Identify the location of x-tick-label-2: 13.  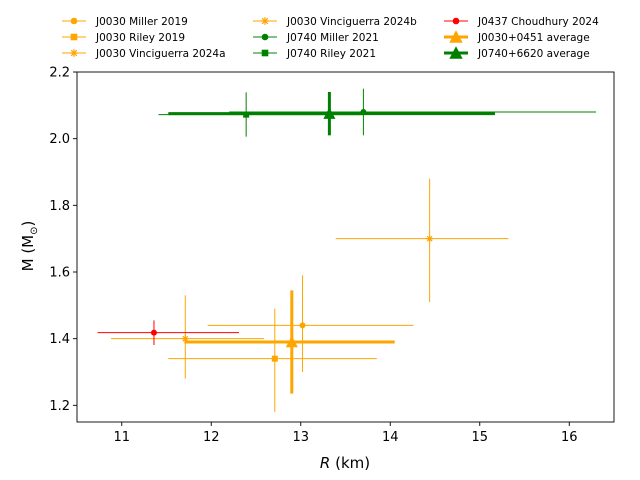
(300, 437).